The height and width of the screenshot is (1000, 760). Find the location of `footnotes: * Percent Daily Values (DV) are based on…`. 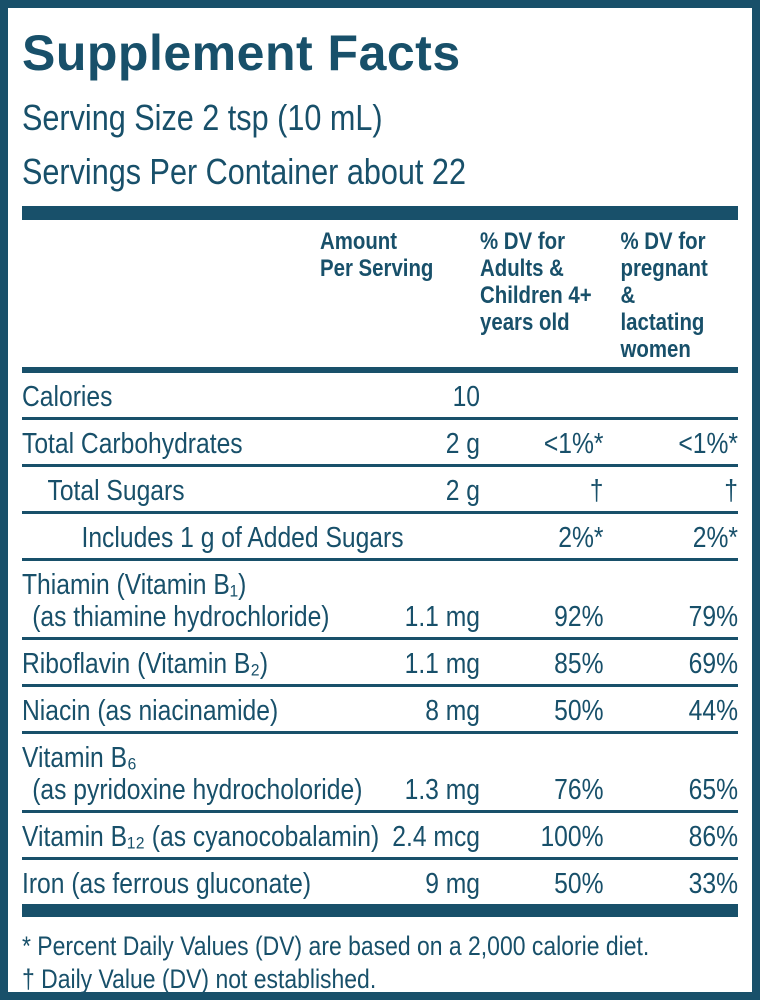

footnotes: * Percent Daily Values (DV) are based on… is located at coordinates (380, 963).